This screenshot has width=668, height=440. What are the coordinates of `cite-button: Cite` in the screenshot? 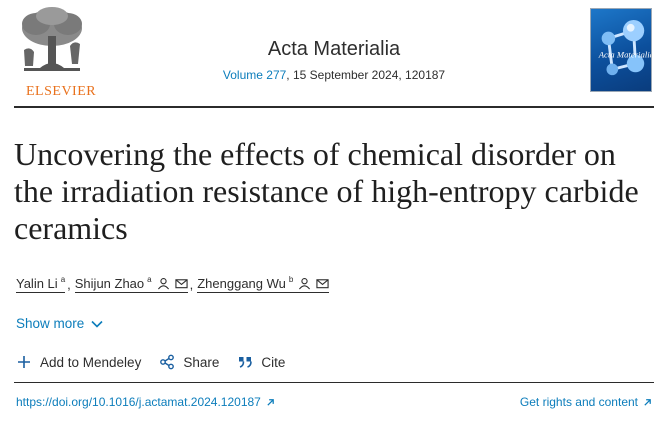 It's located at (261, 362).